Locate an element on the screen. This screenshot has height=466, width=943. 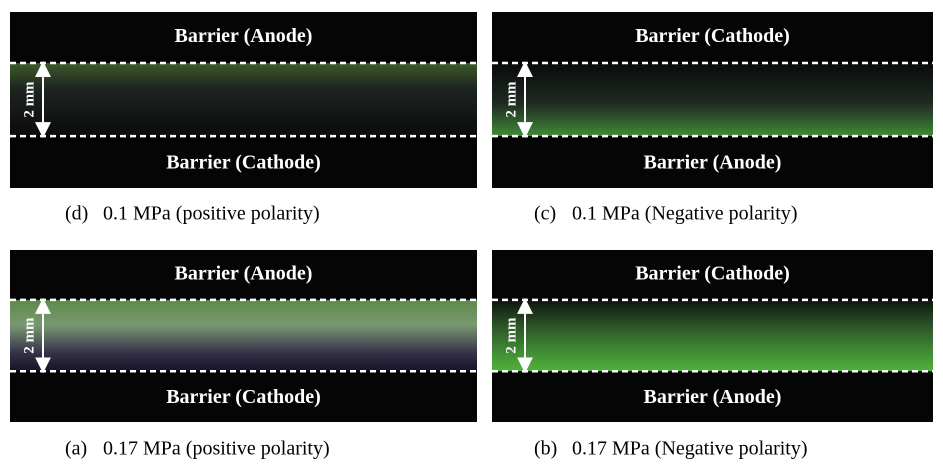
panel-letter: (b) is located at coordinates (545, 449).